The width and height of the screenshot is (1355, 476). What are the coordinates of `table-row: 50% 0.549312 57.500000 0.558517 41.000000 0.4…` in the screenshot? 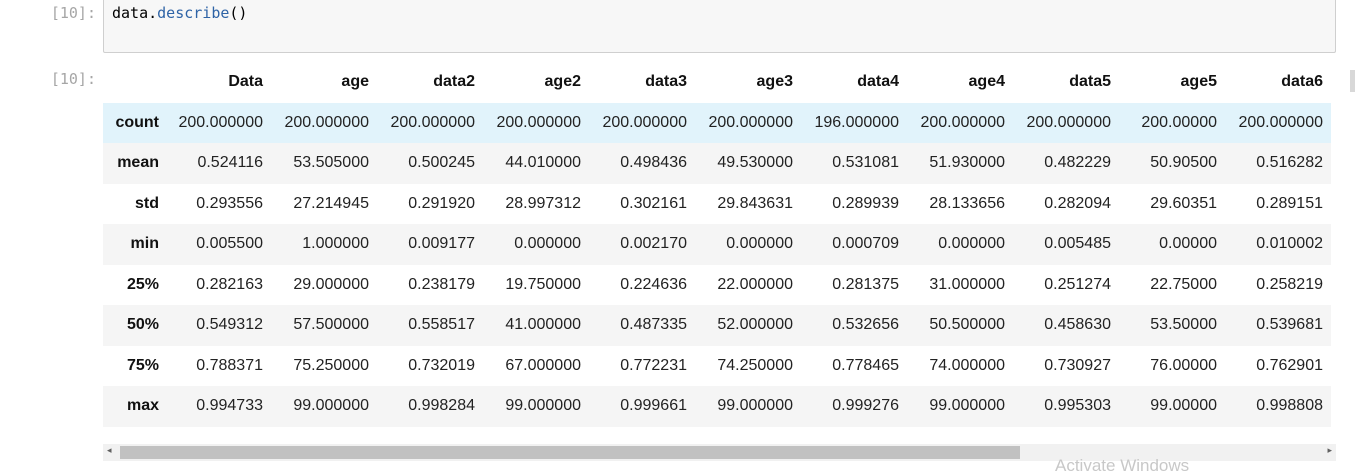 It's located at (717, 325).